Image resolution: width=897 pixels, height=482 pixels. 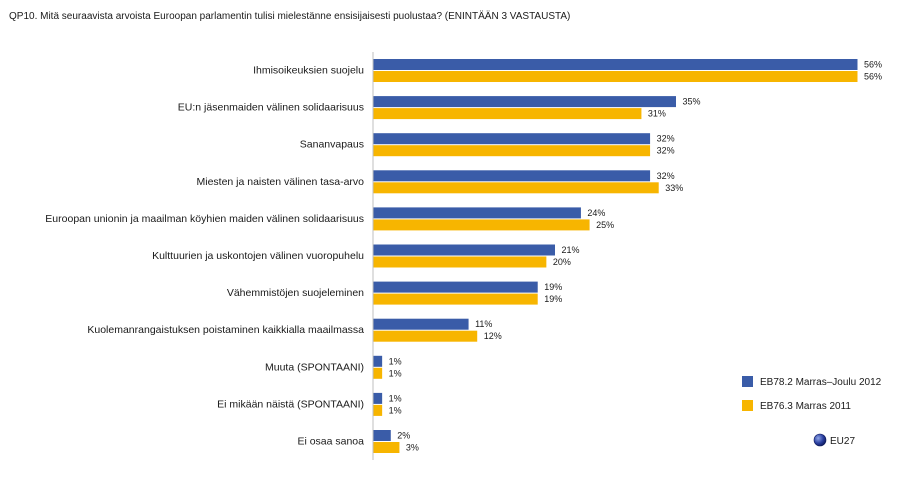 I want to click on value-label: 24%, so click(x=596, y=213).